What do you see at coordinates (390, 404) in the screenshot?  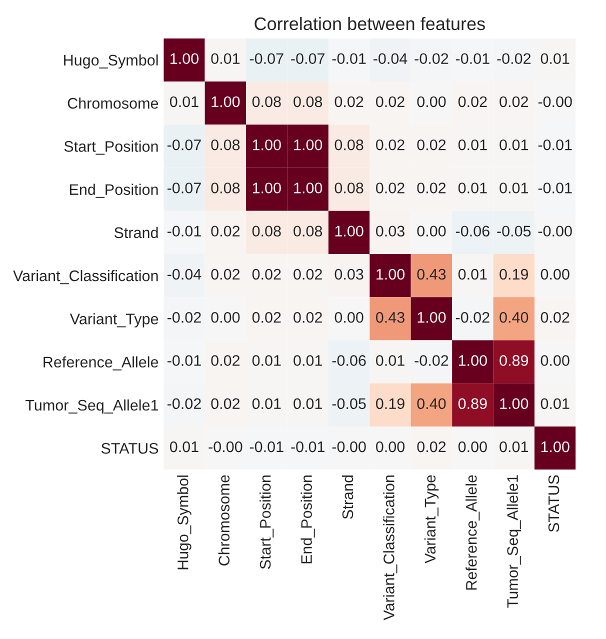 I see `data-label: 0.19` at bounding box center [390, 404].